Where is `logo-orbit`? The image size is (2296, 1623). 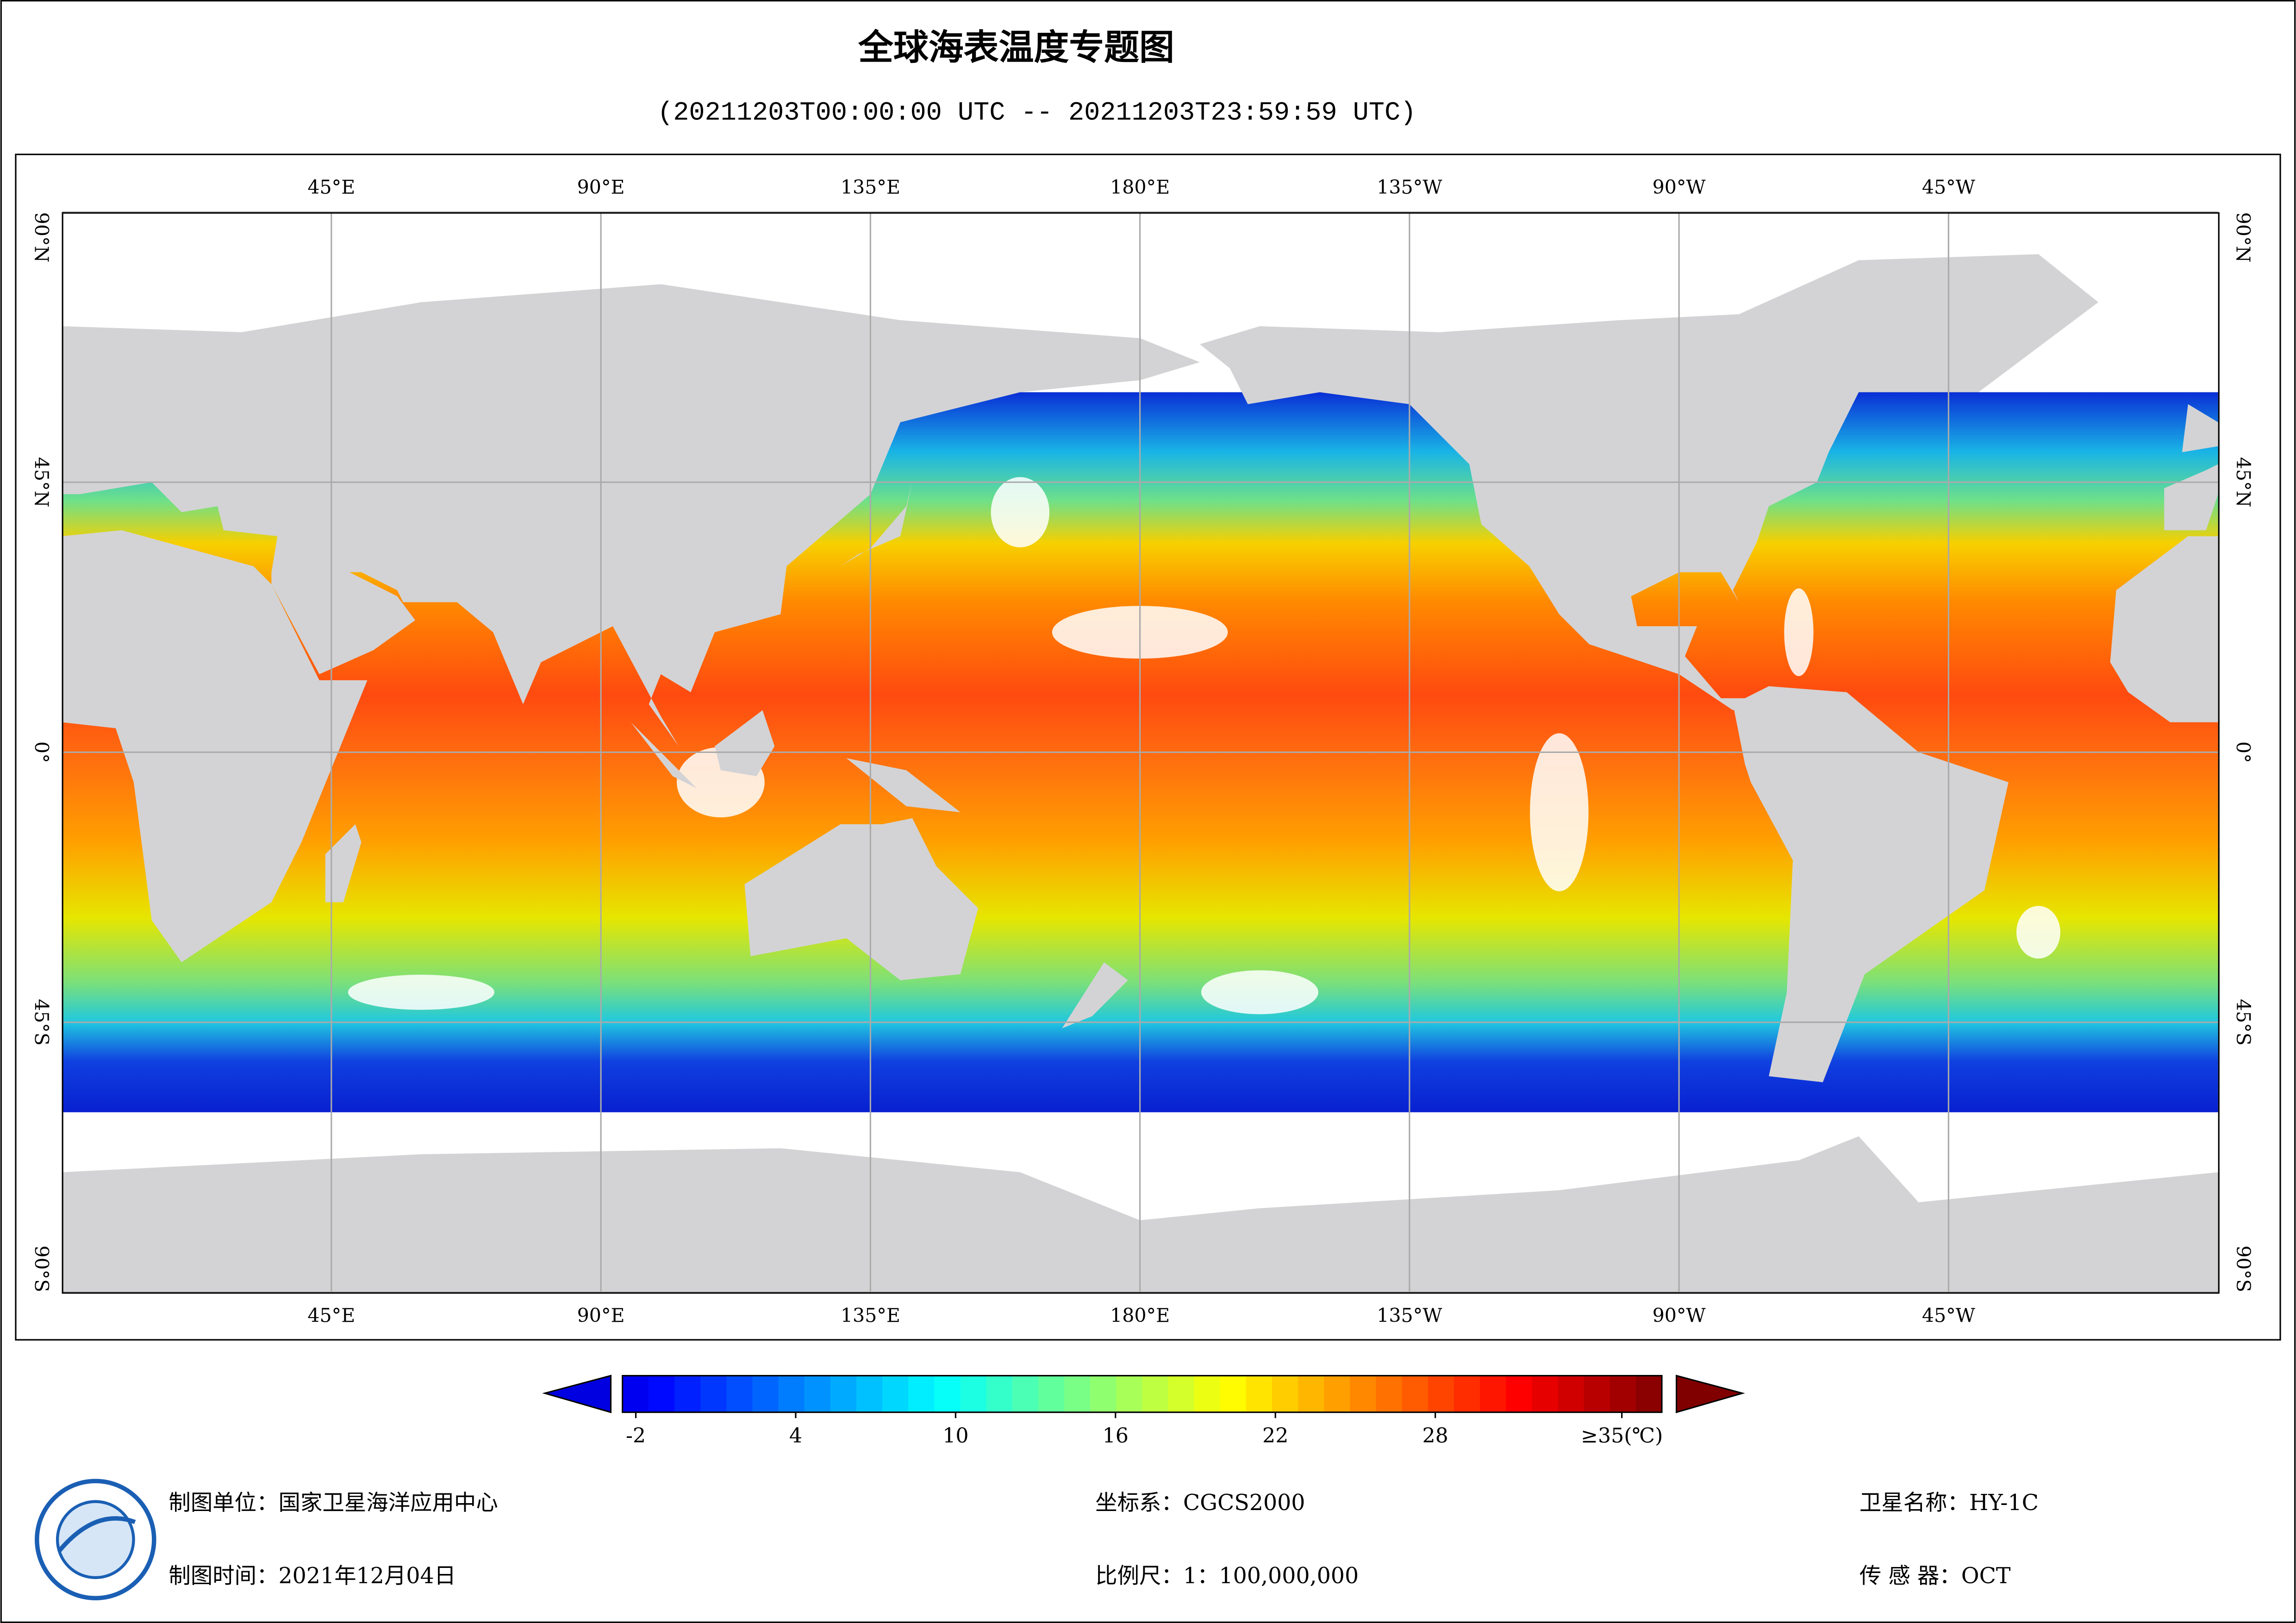
logo-orbit is located at coordinates (96, 1534).